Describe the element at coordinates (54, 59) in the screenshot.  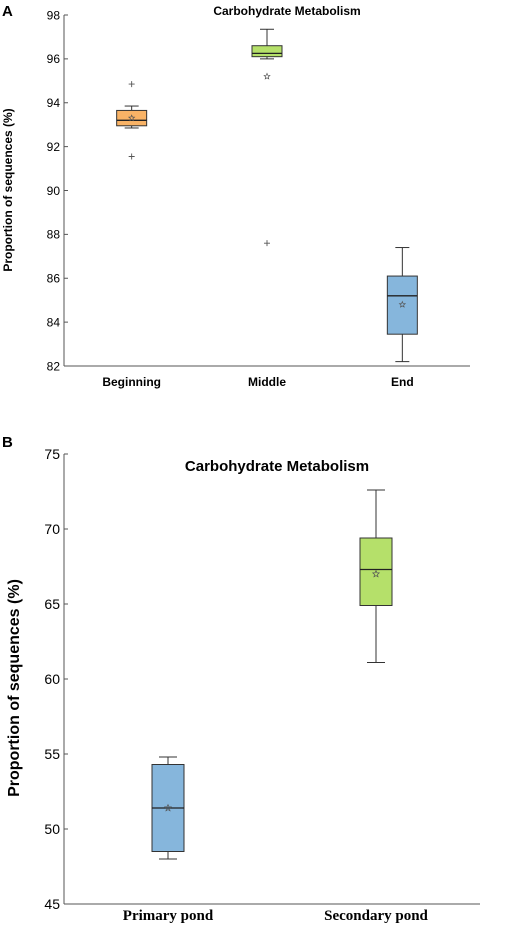
I see `panel-a-y-tick-label: 96` at that location.